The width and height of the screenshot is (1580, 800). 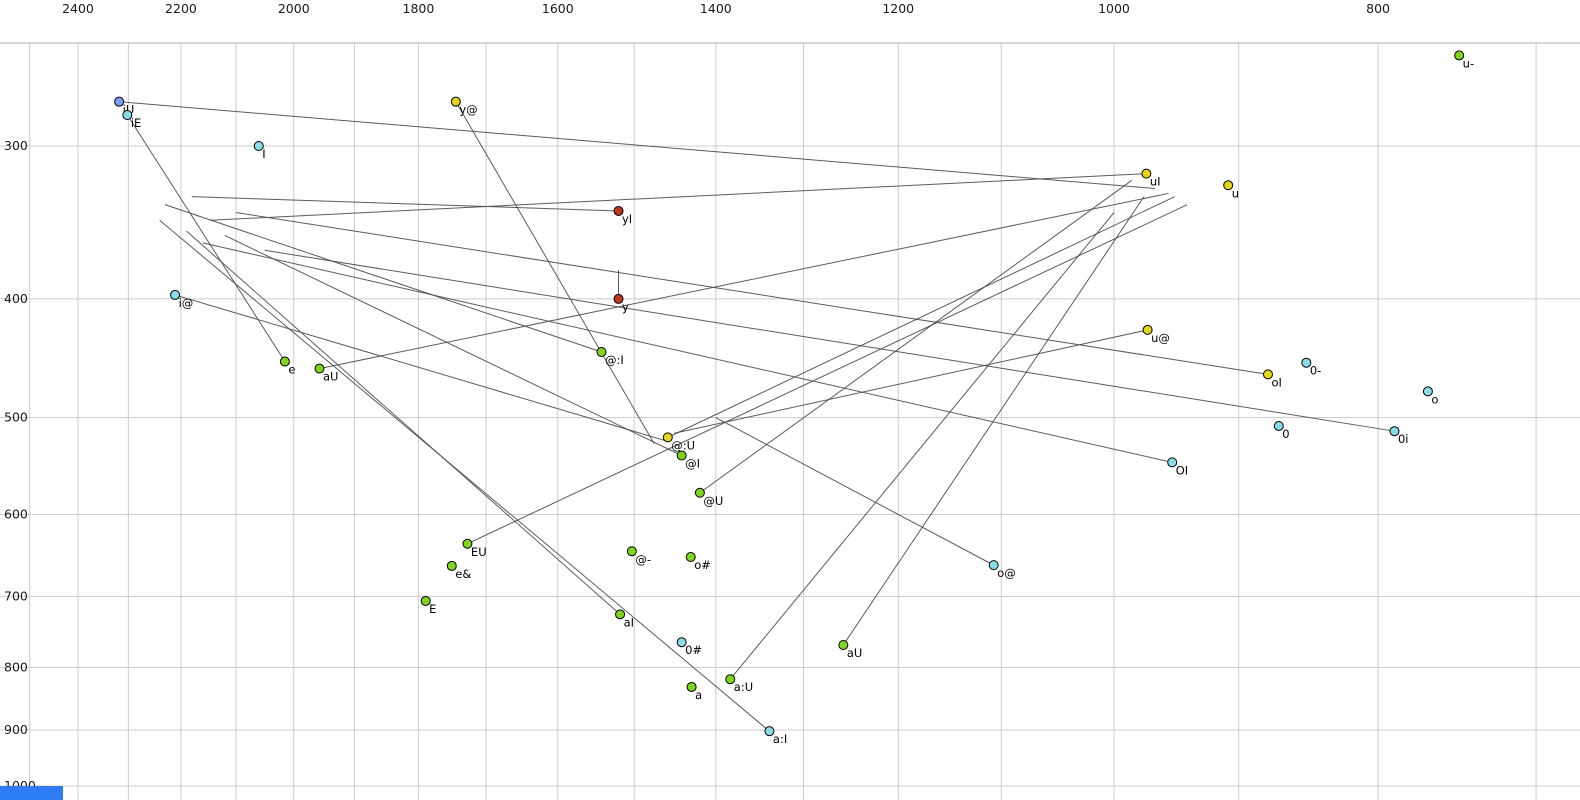 I want to click on point-label-e: e, so click(x=291, y=370).